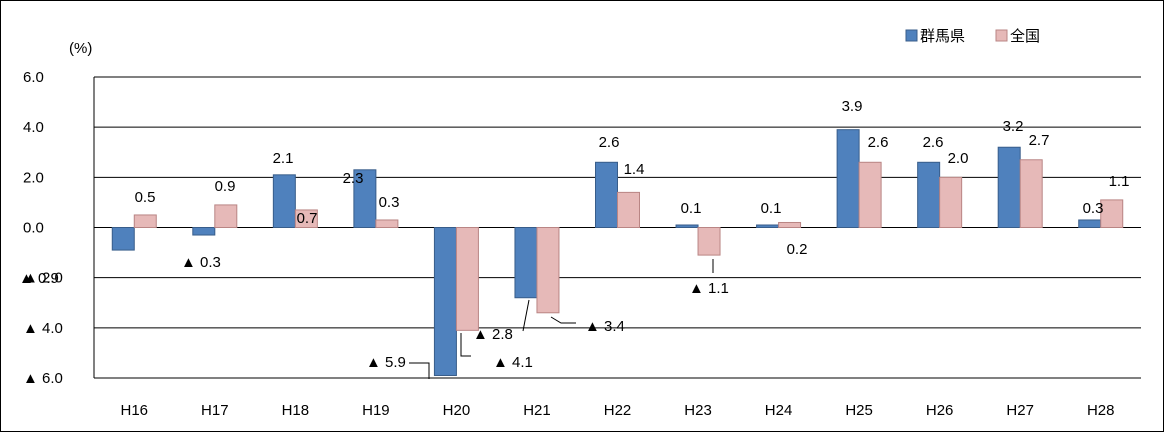  I want to click on data-label-gunma: 2.3, so click(353, 178).